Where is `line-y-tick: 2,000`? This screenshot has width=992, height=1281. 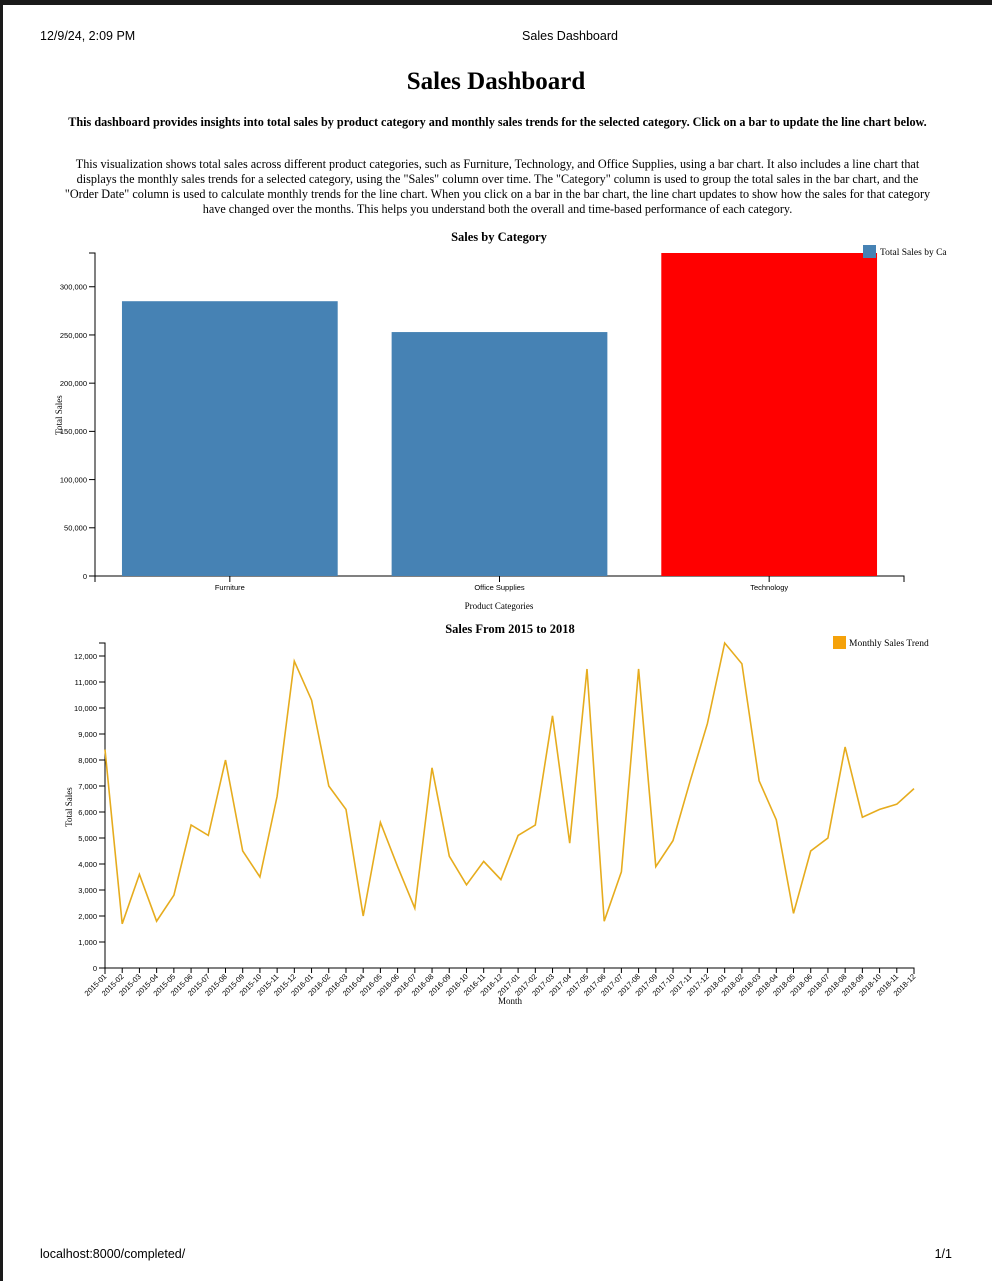
line-y-tick: 2,000 is located at coordinates (91, 916).